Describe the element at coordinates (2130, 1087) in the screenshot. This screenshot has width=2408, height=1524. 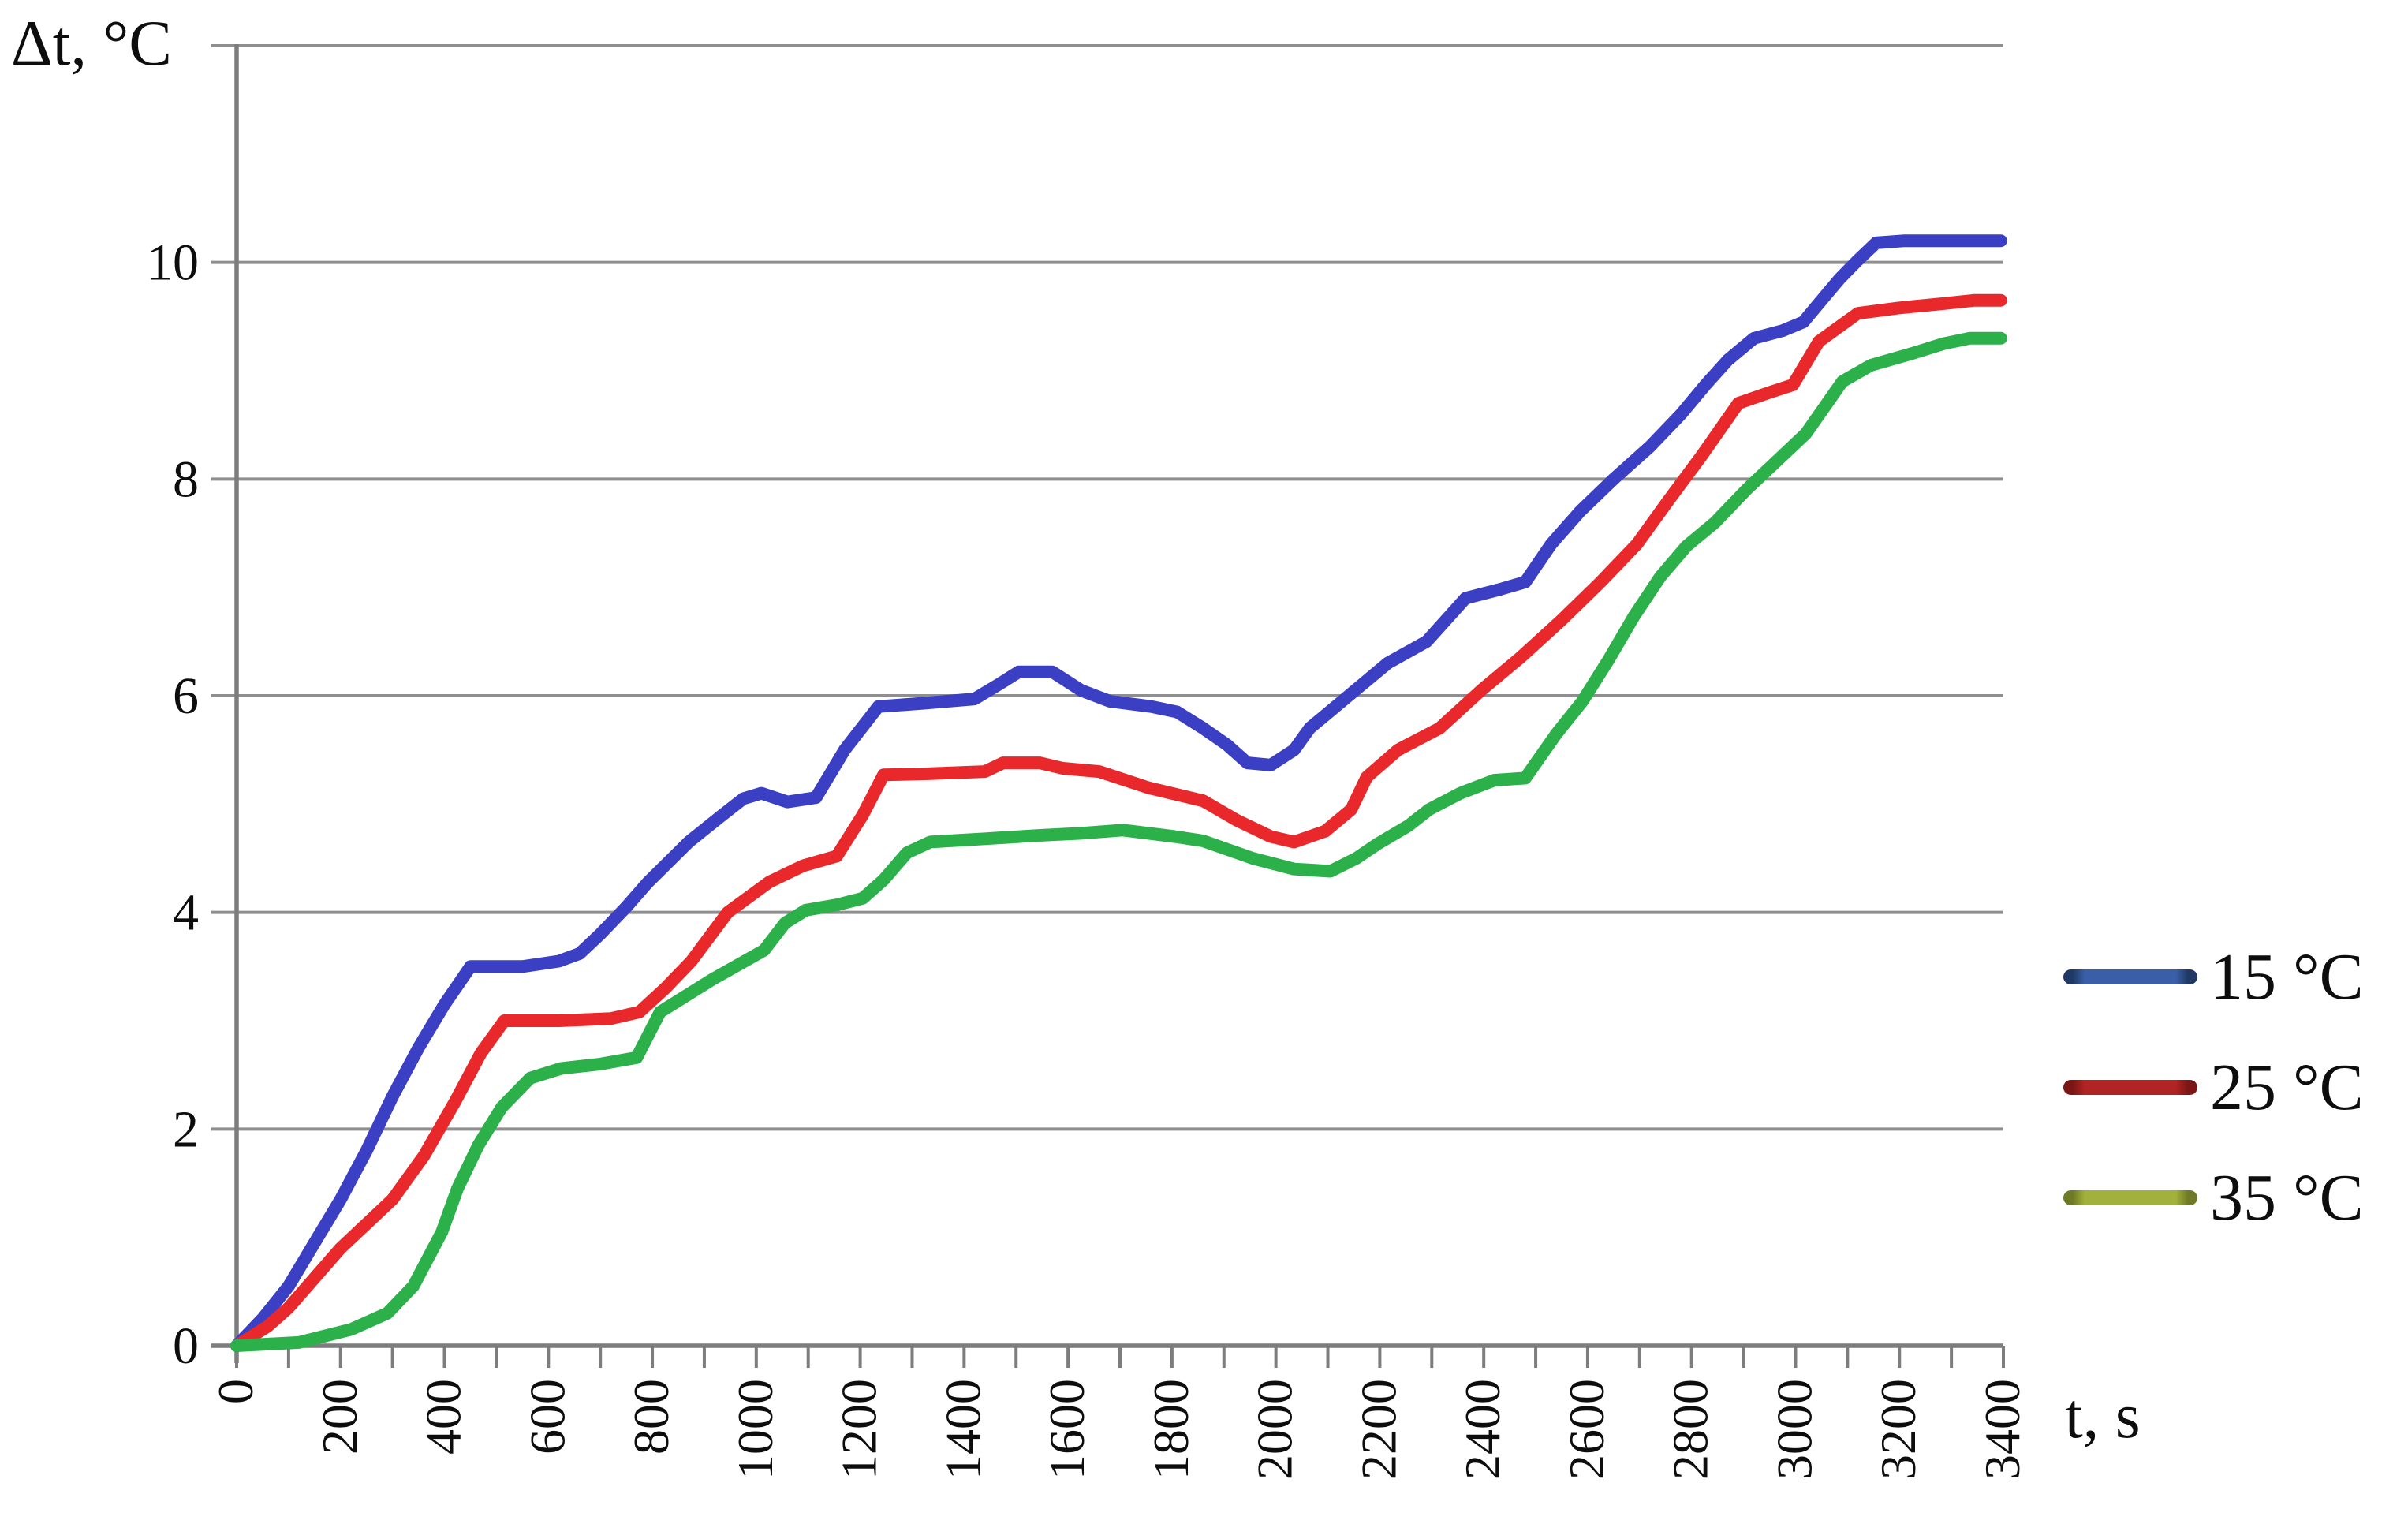
I see `legend-swatch-25c-icon` at that location.